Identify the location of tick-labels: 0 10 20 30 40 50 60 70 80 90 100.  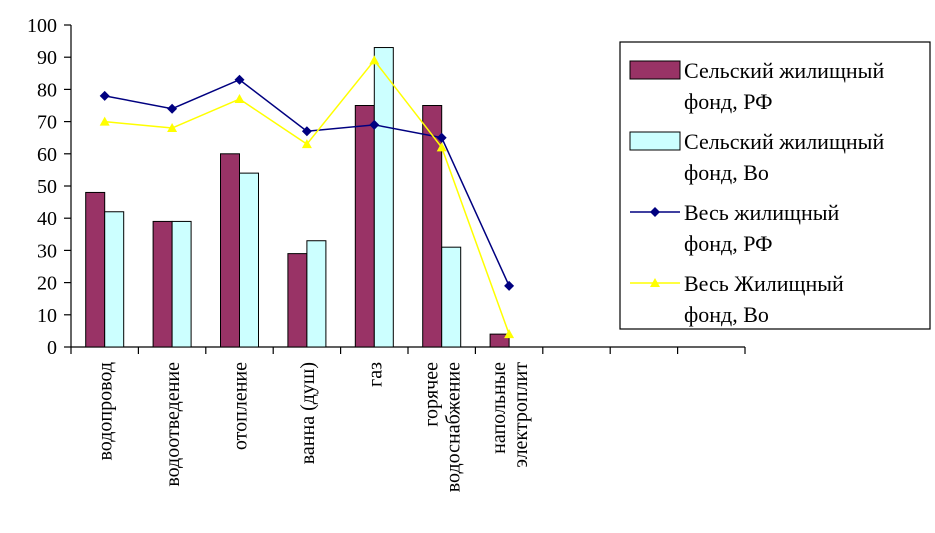
(42, 187).